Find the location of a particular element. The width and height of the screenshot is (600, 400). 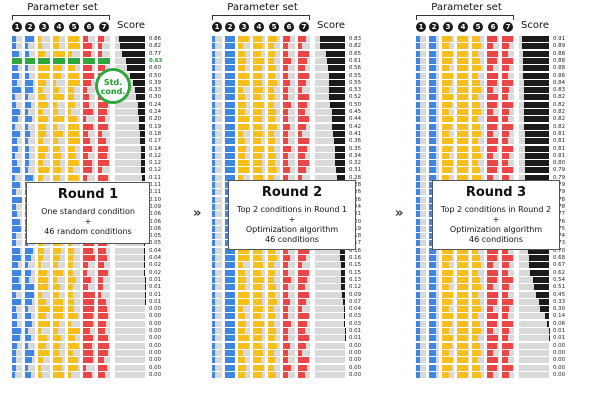

round-description-line: 46 random conditions is located at coordinates (88, 231).